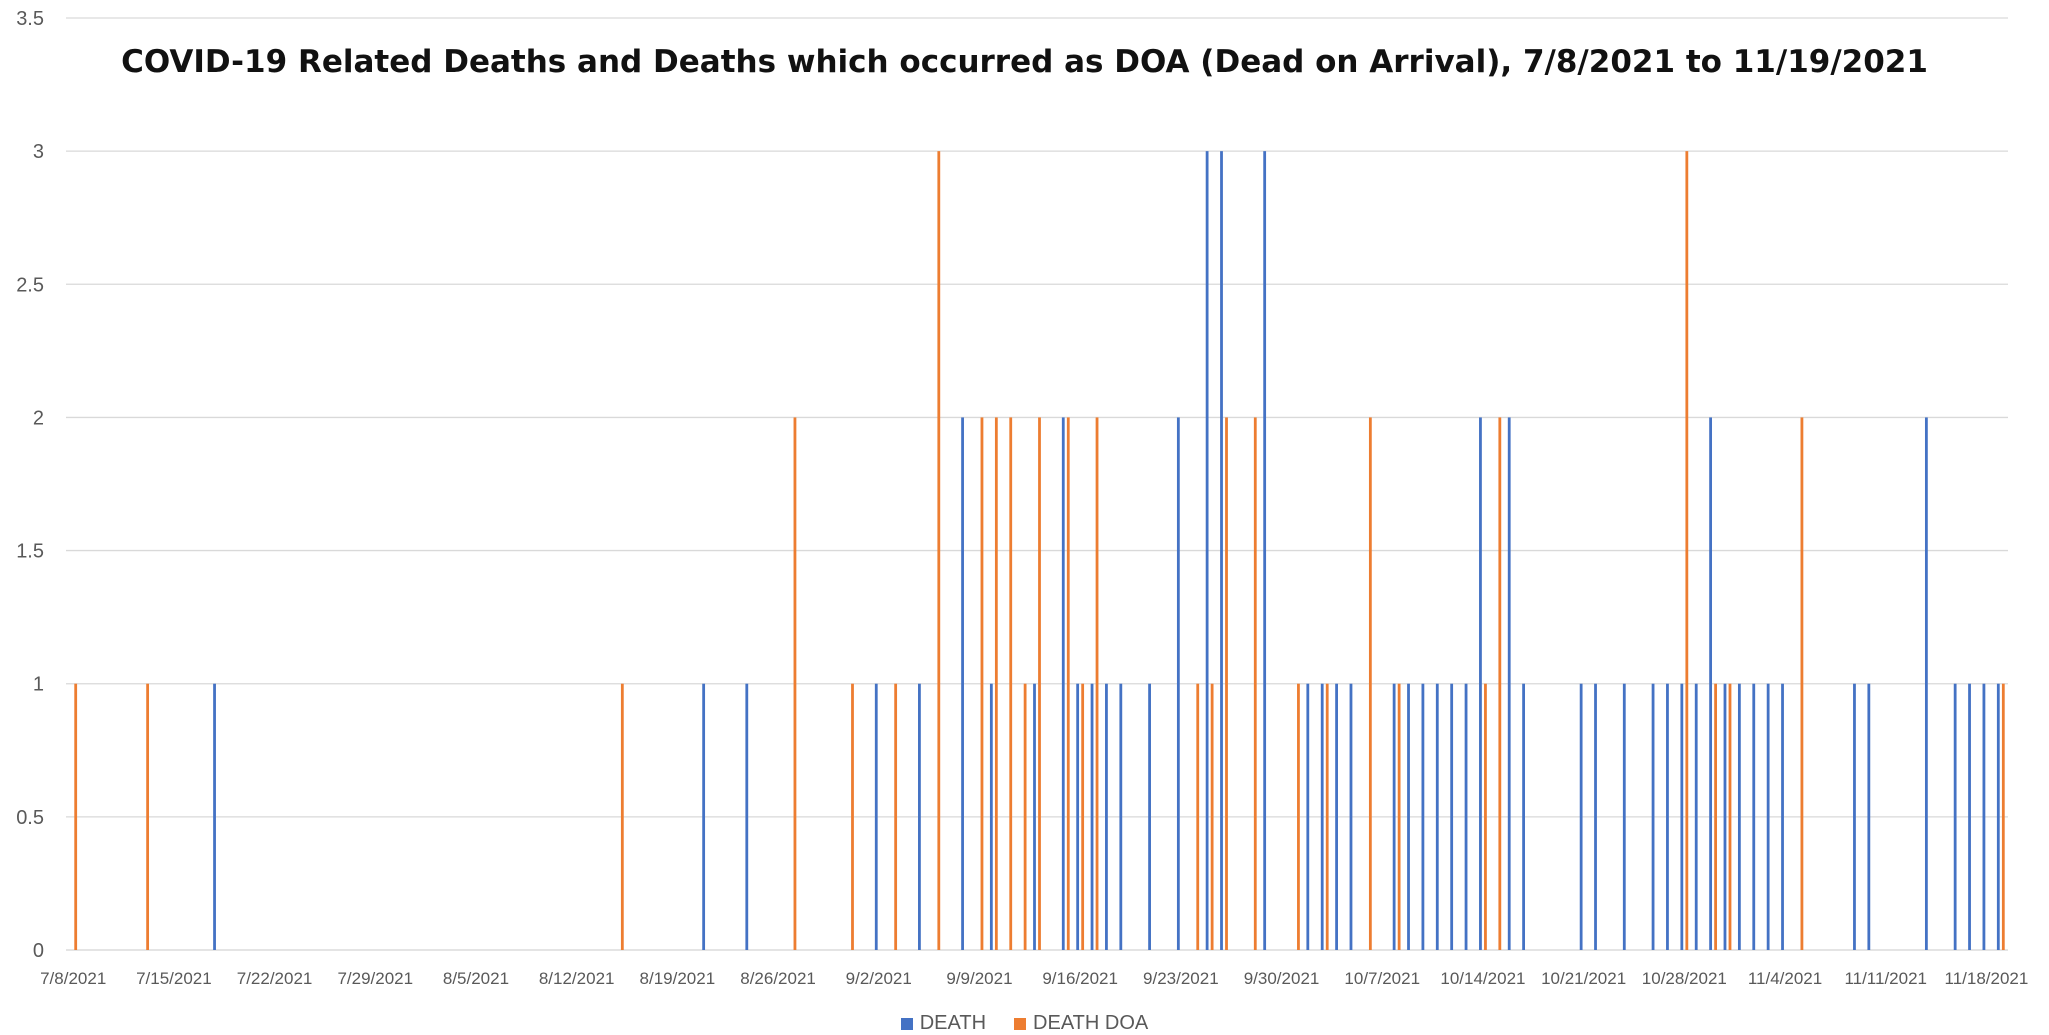  What do you see at coordinates (577, 978) in the screenshot?
I see `x-tick-label: 8/12/2021` at bounding box center [577, 978].